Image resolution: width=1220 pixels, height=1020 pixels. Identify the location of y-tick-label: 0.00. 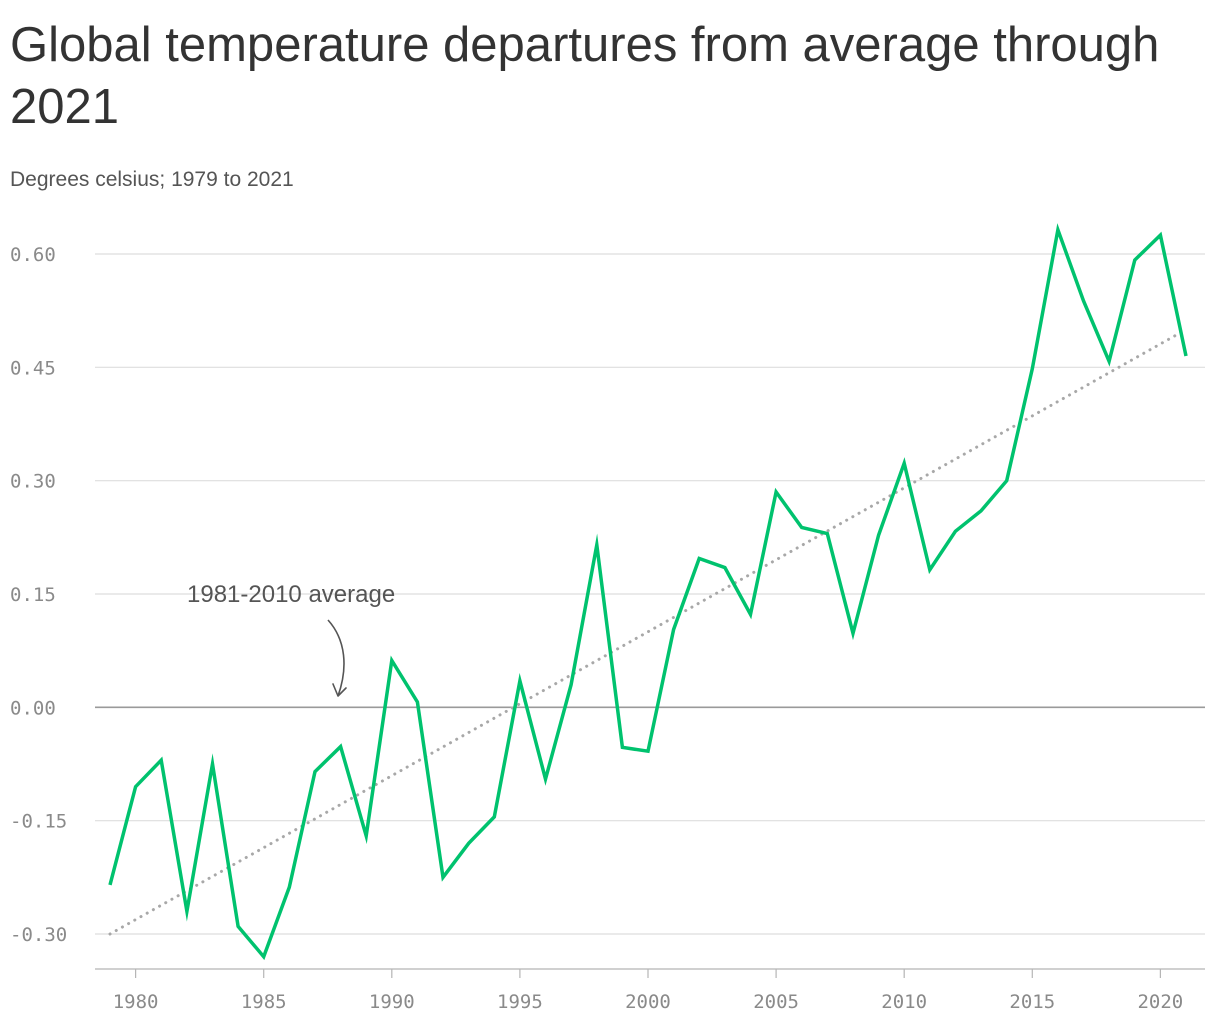
(33, 708).